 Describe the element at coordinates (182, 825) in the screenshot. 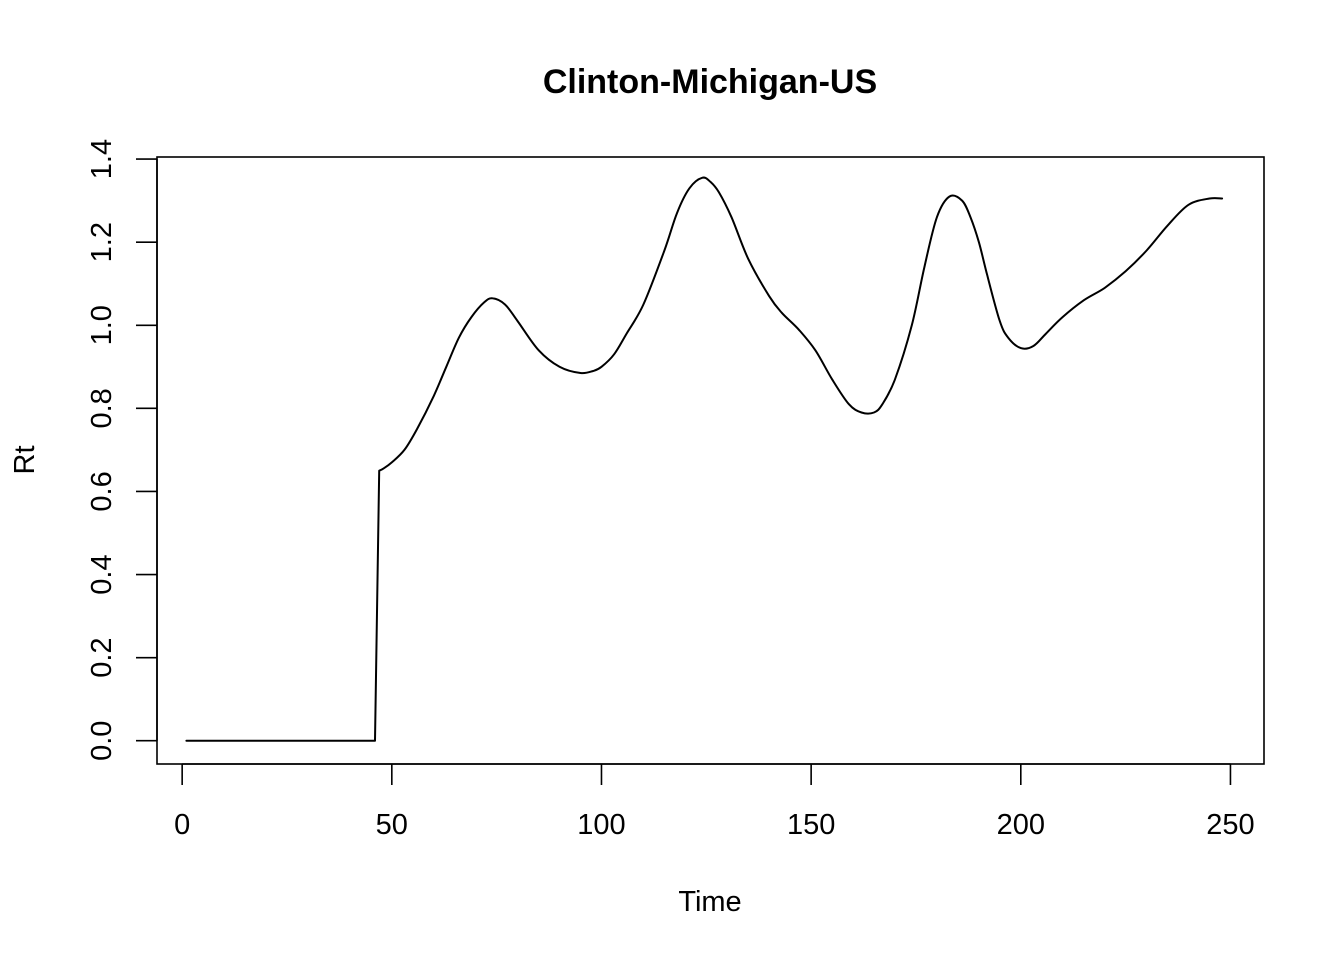

I see `x-tick-label: 0` at that location.